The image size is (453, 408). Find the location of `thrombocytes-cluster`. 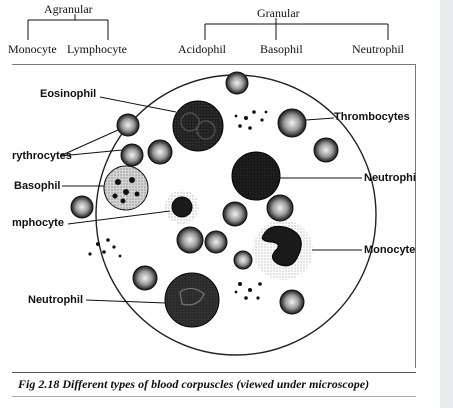

thrombocytes-cluster is located at coordinates (251, 120).